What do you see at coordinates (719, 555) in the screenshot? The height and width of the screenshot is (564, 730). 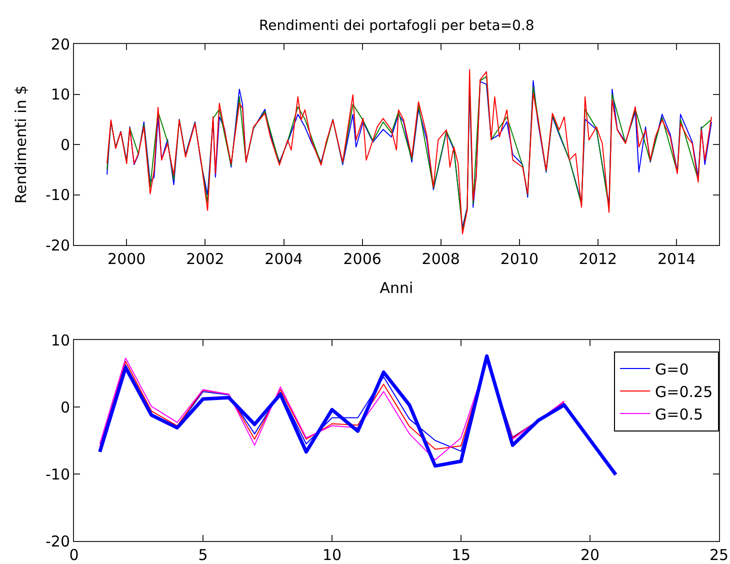 I see `x-tick-label: 25` at bounding box center [719, 555].